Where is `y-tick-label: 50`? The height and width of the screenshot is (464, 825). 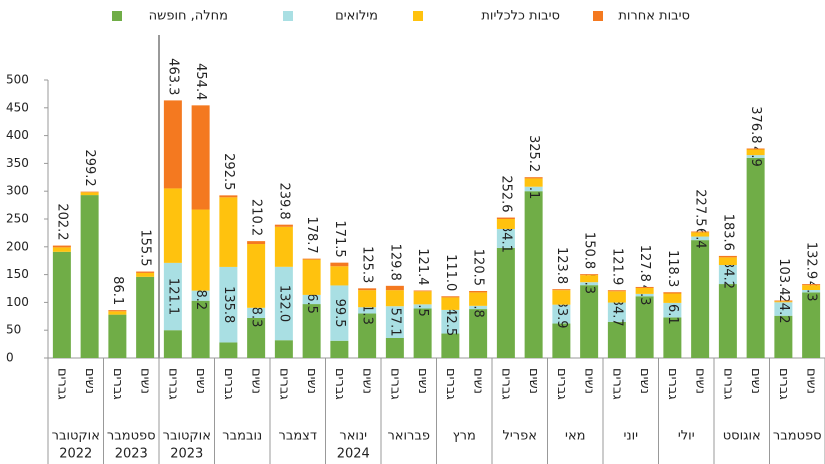 y-tick-label: 50 is located at coordinates (13, 330).